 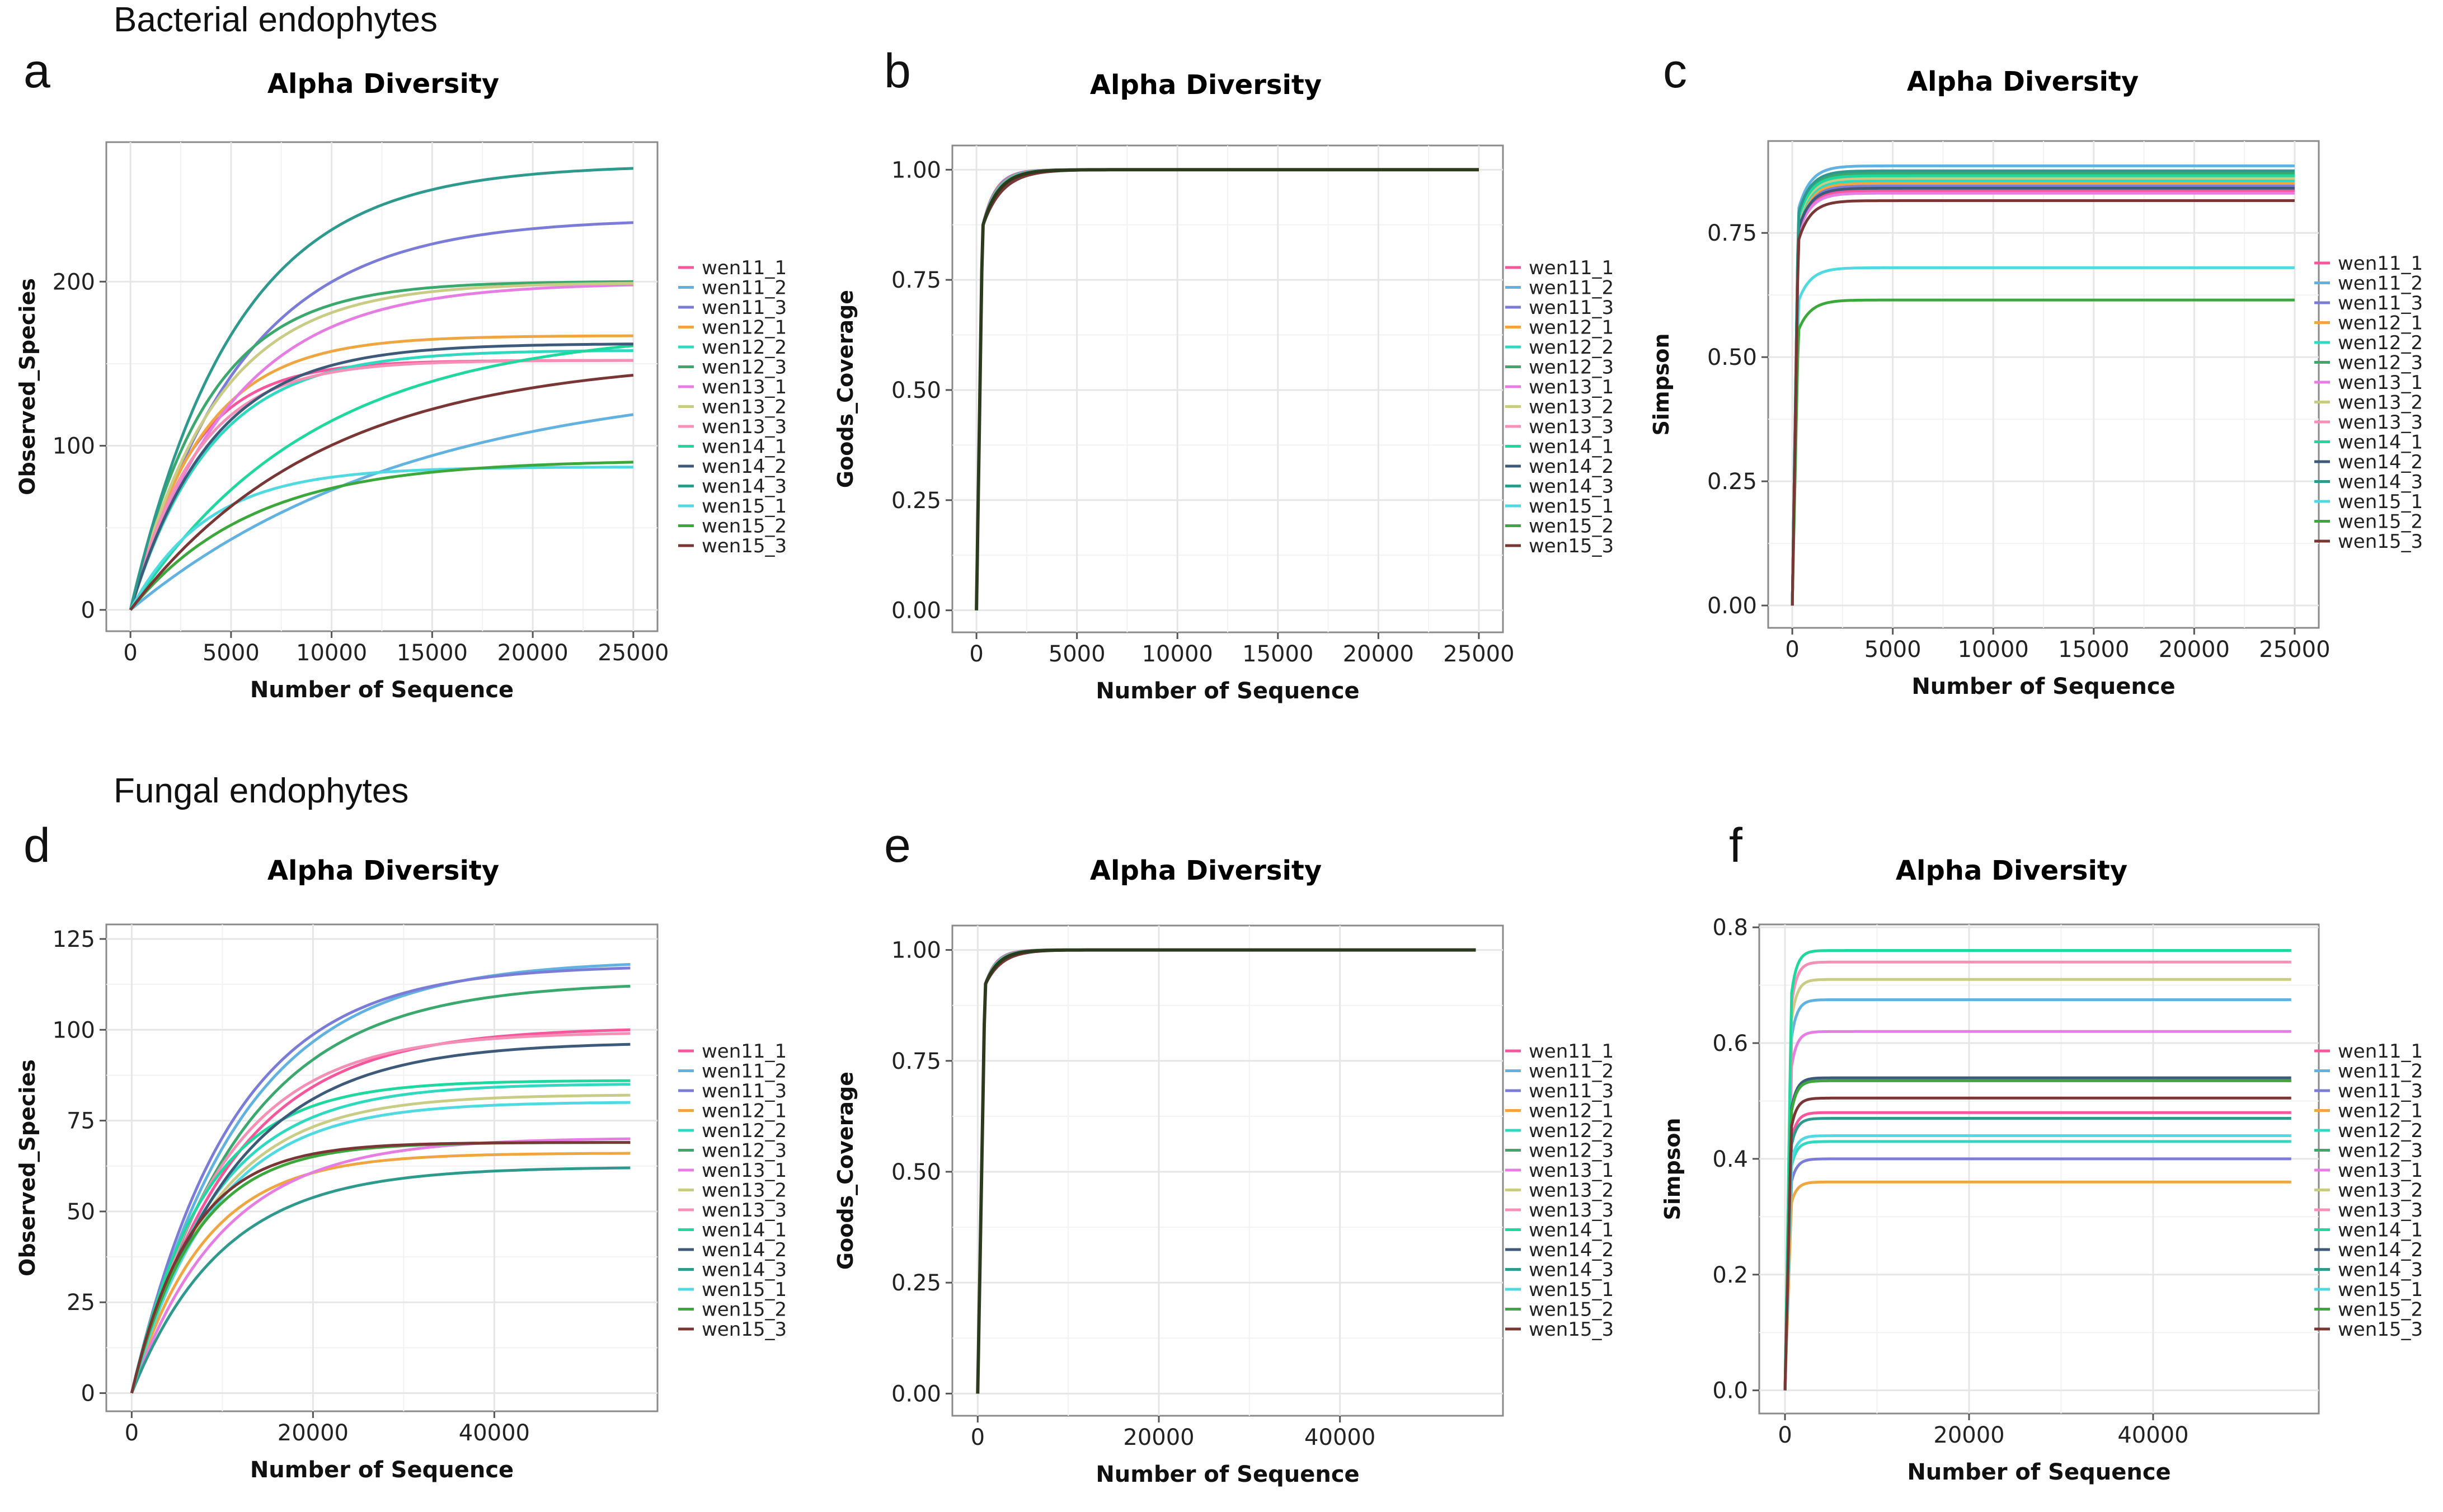 What do you see at coordinates (276, 20) in the screenshot?
I see `section-title-bacterial: Bacterial endophytes` at bounding box center [276, 20].